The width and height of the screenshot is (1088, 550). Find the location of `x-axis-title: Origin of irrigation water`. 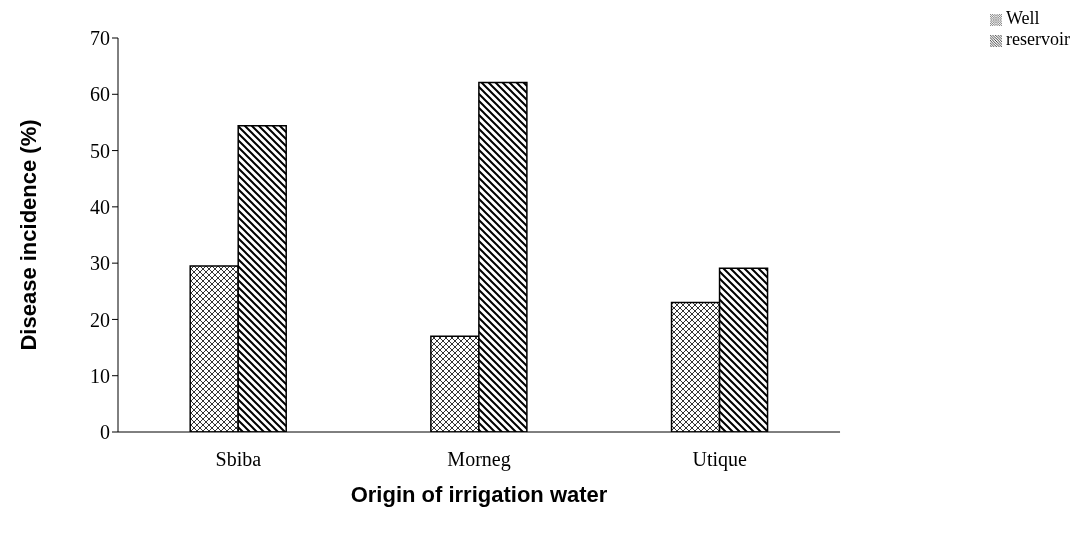

x-axis-title: Origin of irrigation water is located at coordinates (479, 494).